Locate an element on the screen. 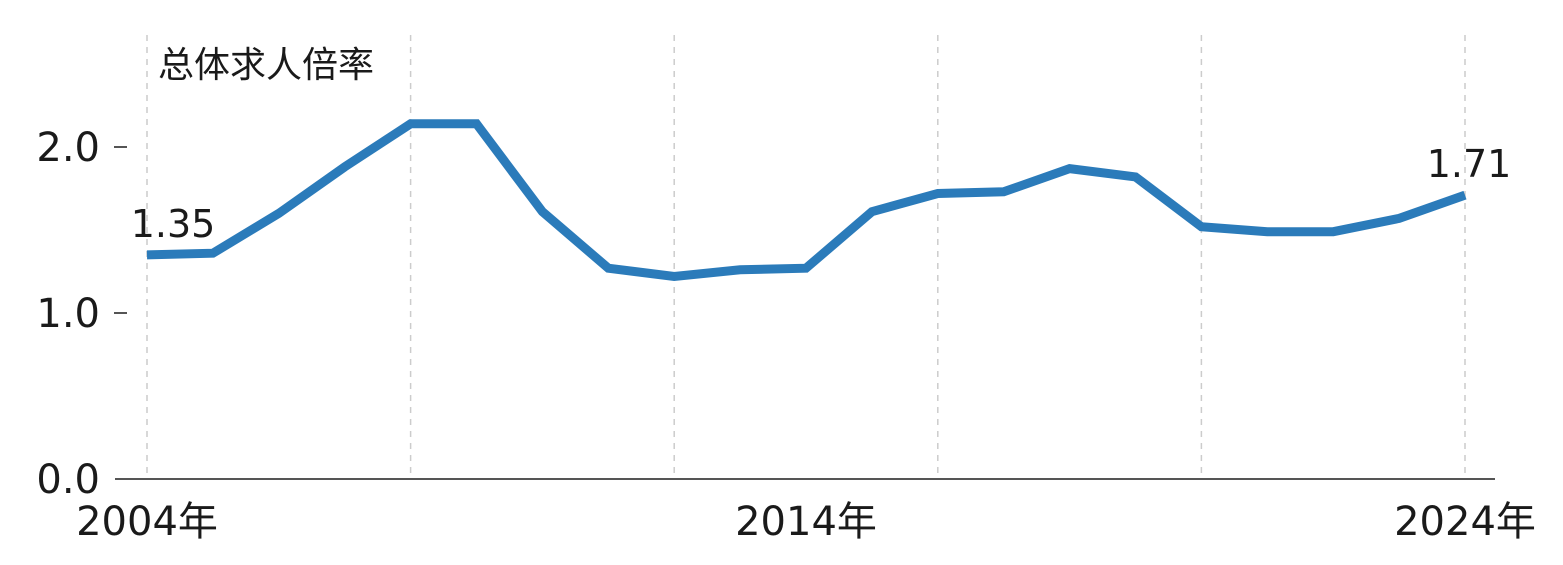  y-tick-label: 2.0 is located at coordinates (68, 148).